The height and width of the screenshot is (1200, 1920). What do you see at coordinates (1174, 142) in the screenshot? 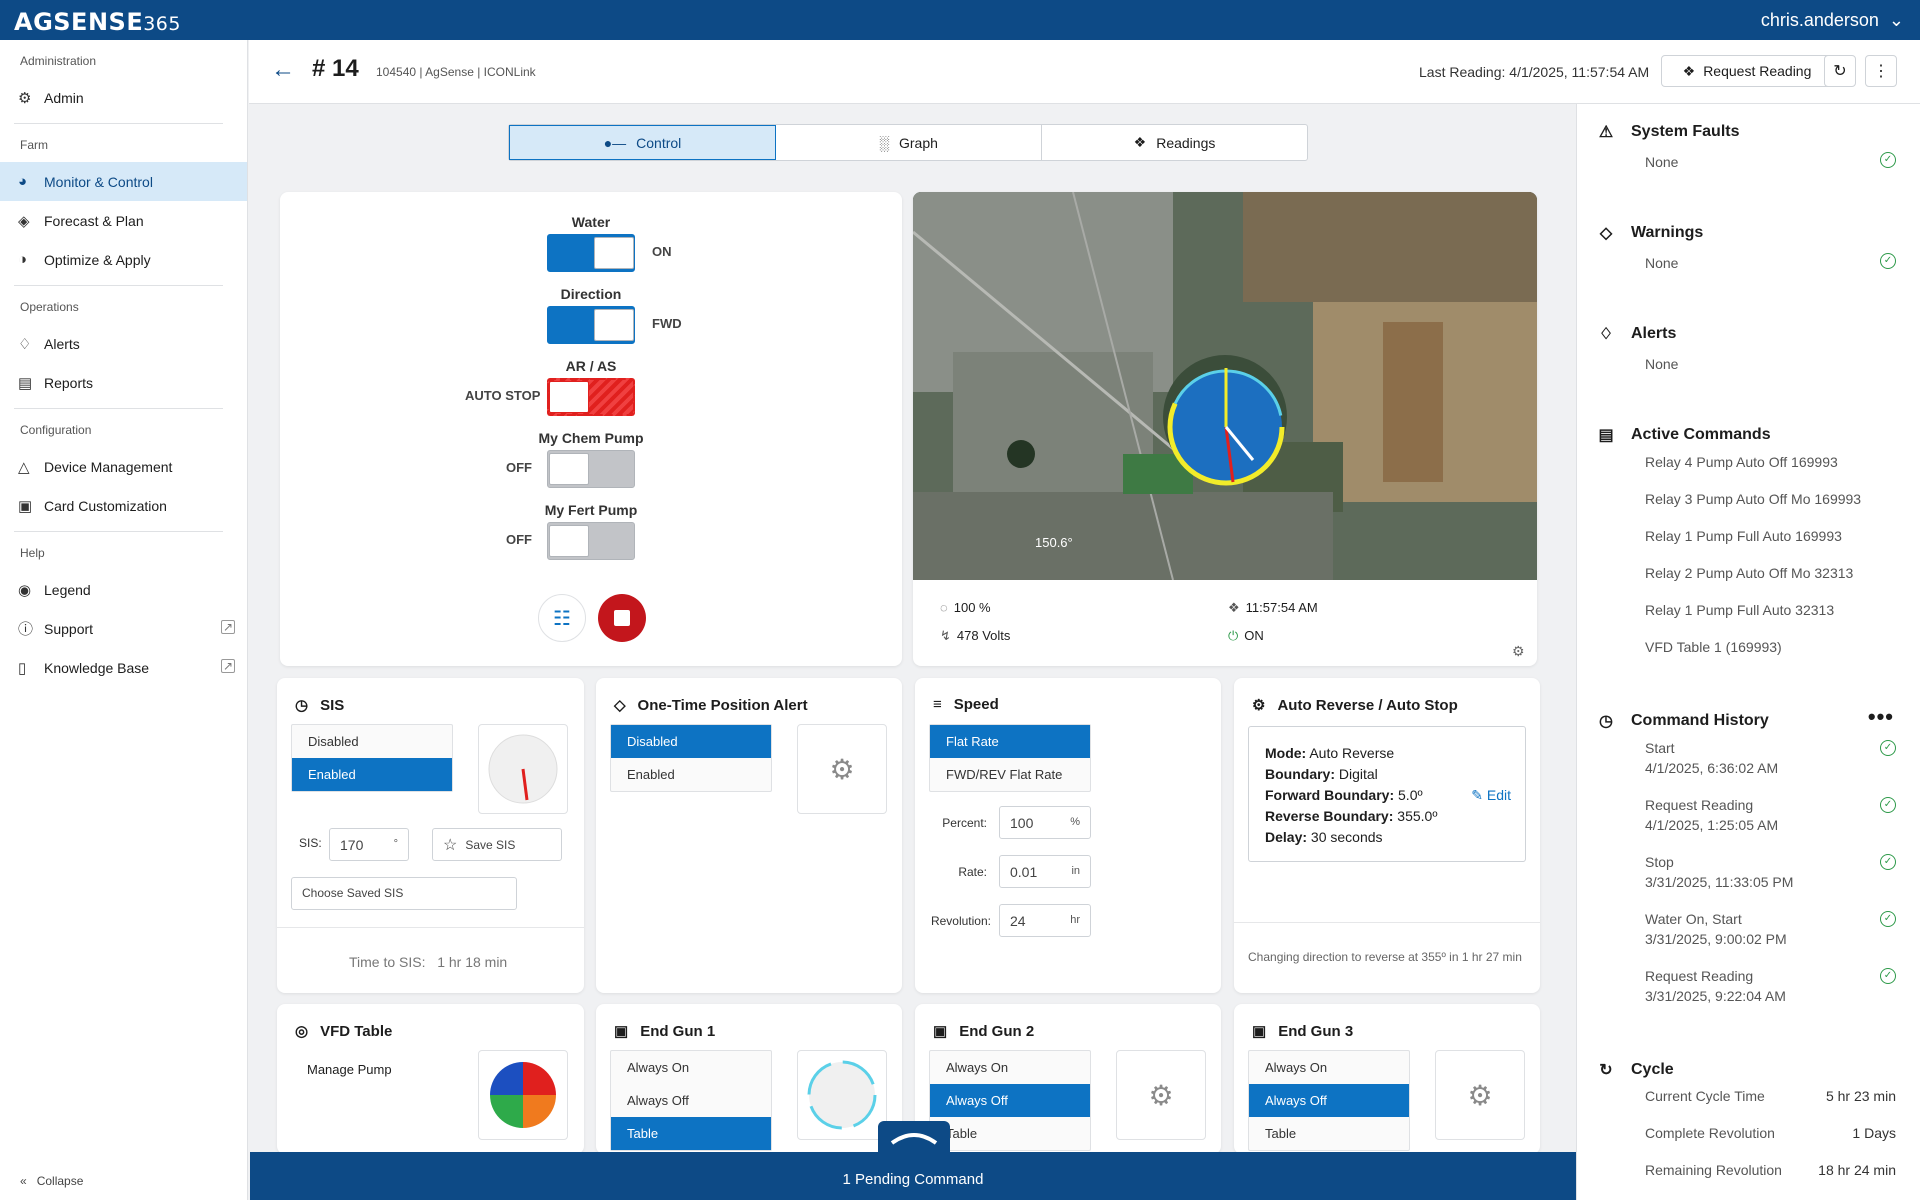
I see `tab-readings: ❖ Readings` at bounding box center [1174, 142].